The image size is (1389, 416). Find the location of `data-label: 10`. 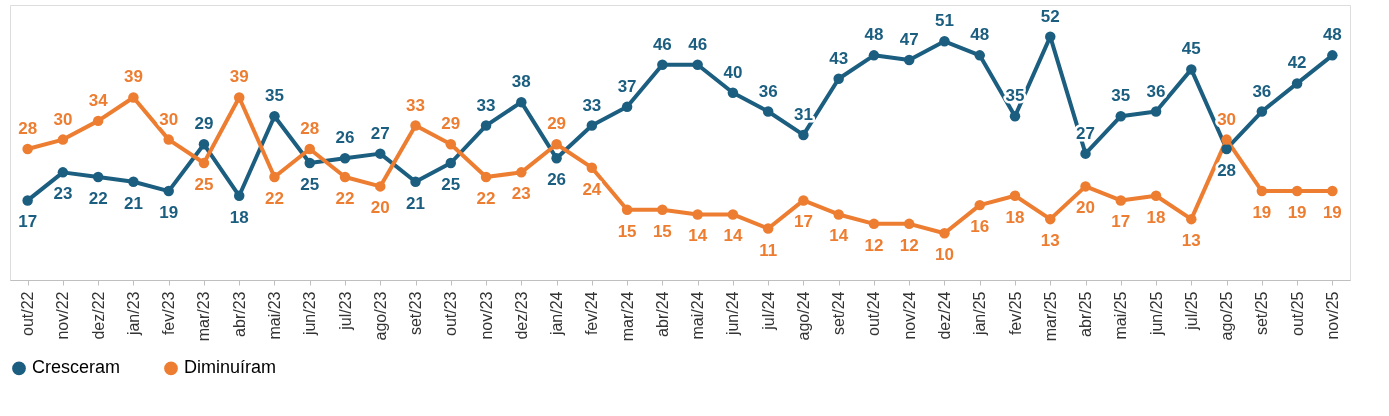

data-label: 10 is located at coordinates (944, 255).